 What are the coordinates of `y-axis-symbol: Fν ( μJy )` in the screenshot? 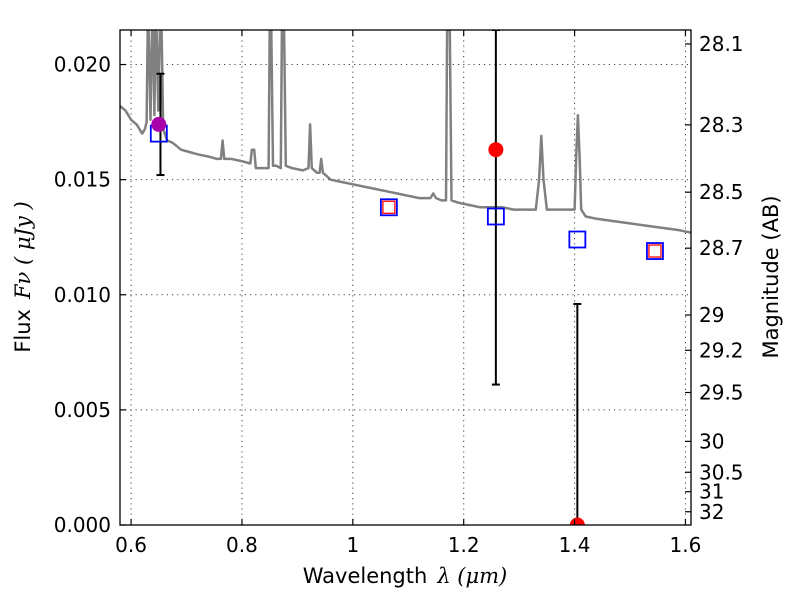 It's located at (23, 250).